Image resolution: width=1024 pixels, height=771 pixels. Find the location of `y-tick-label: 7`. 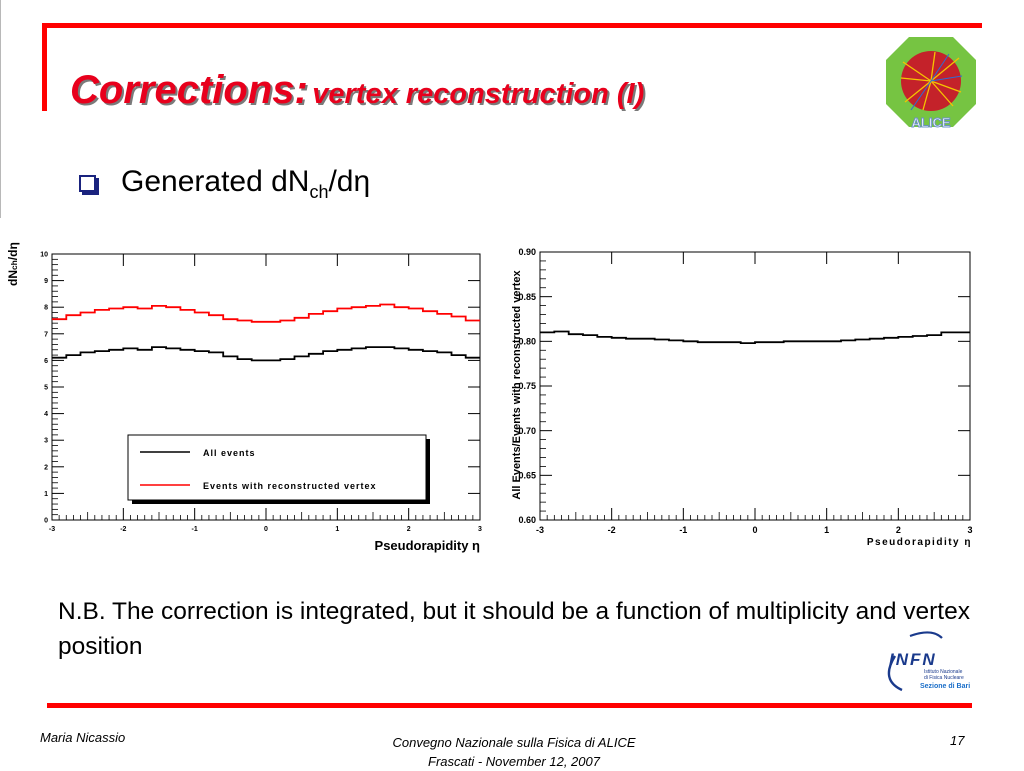

y-tick-label: 7 is located at coordinates (46, 334).